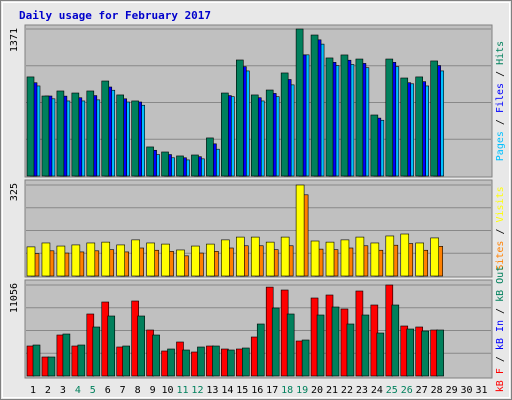 The height and width of the screenshot is (400, 512). I want to click on x-tick-label: 12, so click(197, 390).